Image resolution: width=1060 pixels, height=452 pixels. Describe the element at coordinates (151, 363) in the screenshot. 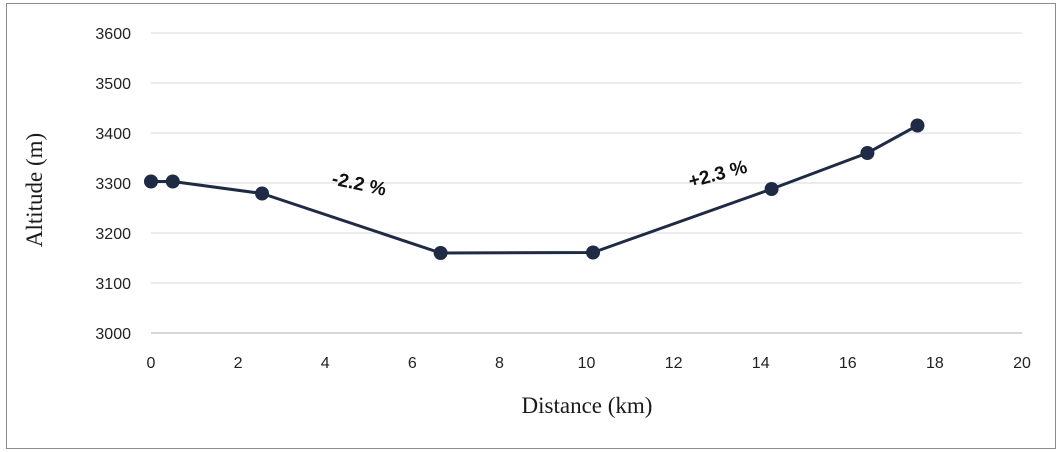

I see `x-tick-label: 0` at that location.